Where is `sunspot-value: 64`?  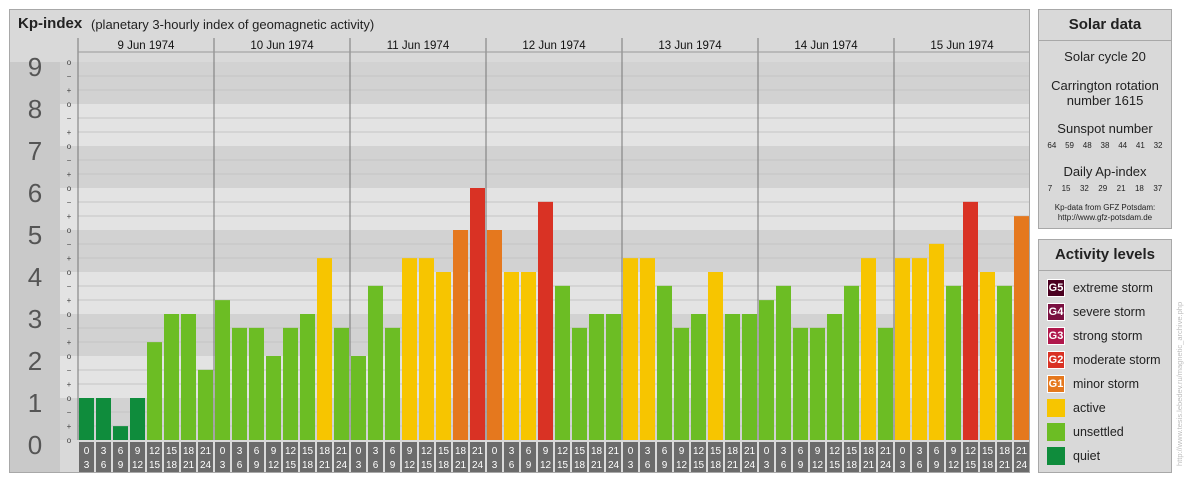 sunspot-value: 64 is located at coordinates (1052, 145).